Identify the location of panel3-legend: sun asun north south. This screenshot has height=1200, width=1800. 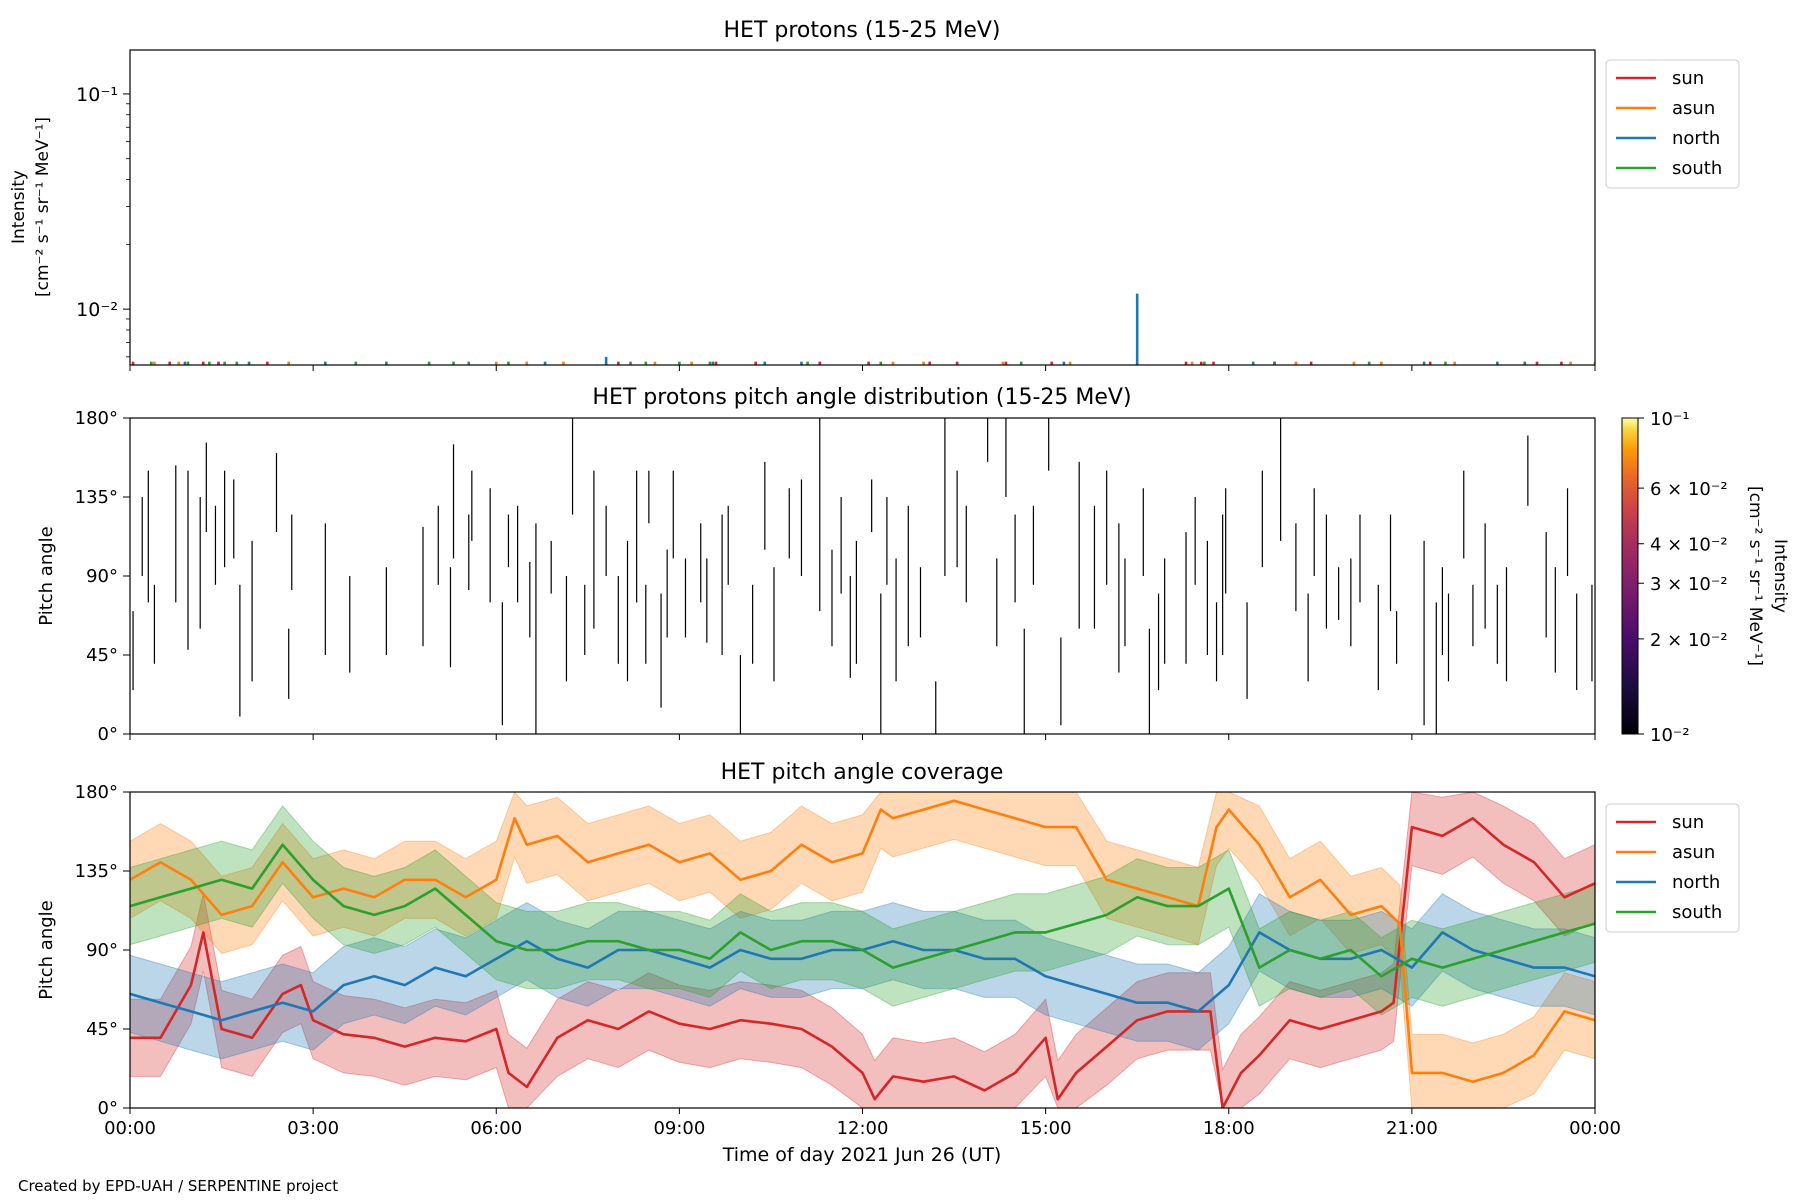
(1672, 868).